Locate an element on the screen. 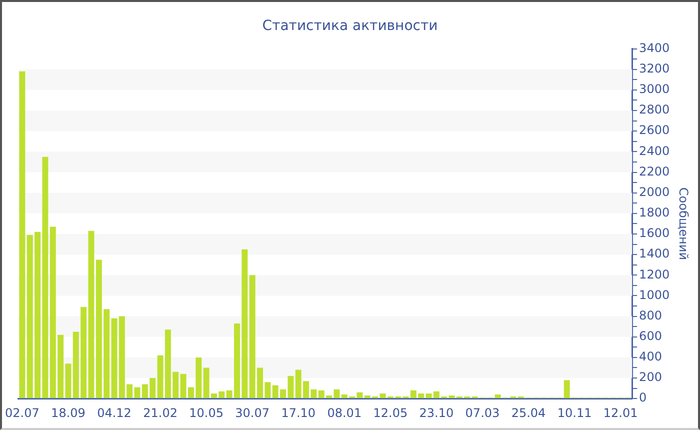 The height and width of the screenshot is (430, 700). y-tick-label: 600 is located at coordinates (650, 335).